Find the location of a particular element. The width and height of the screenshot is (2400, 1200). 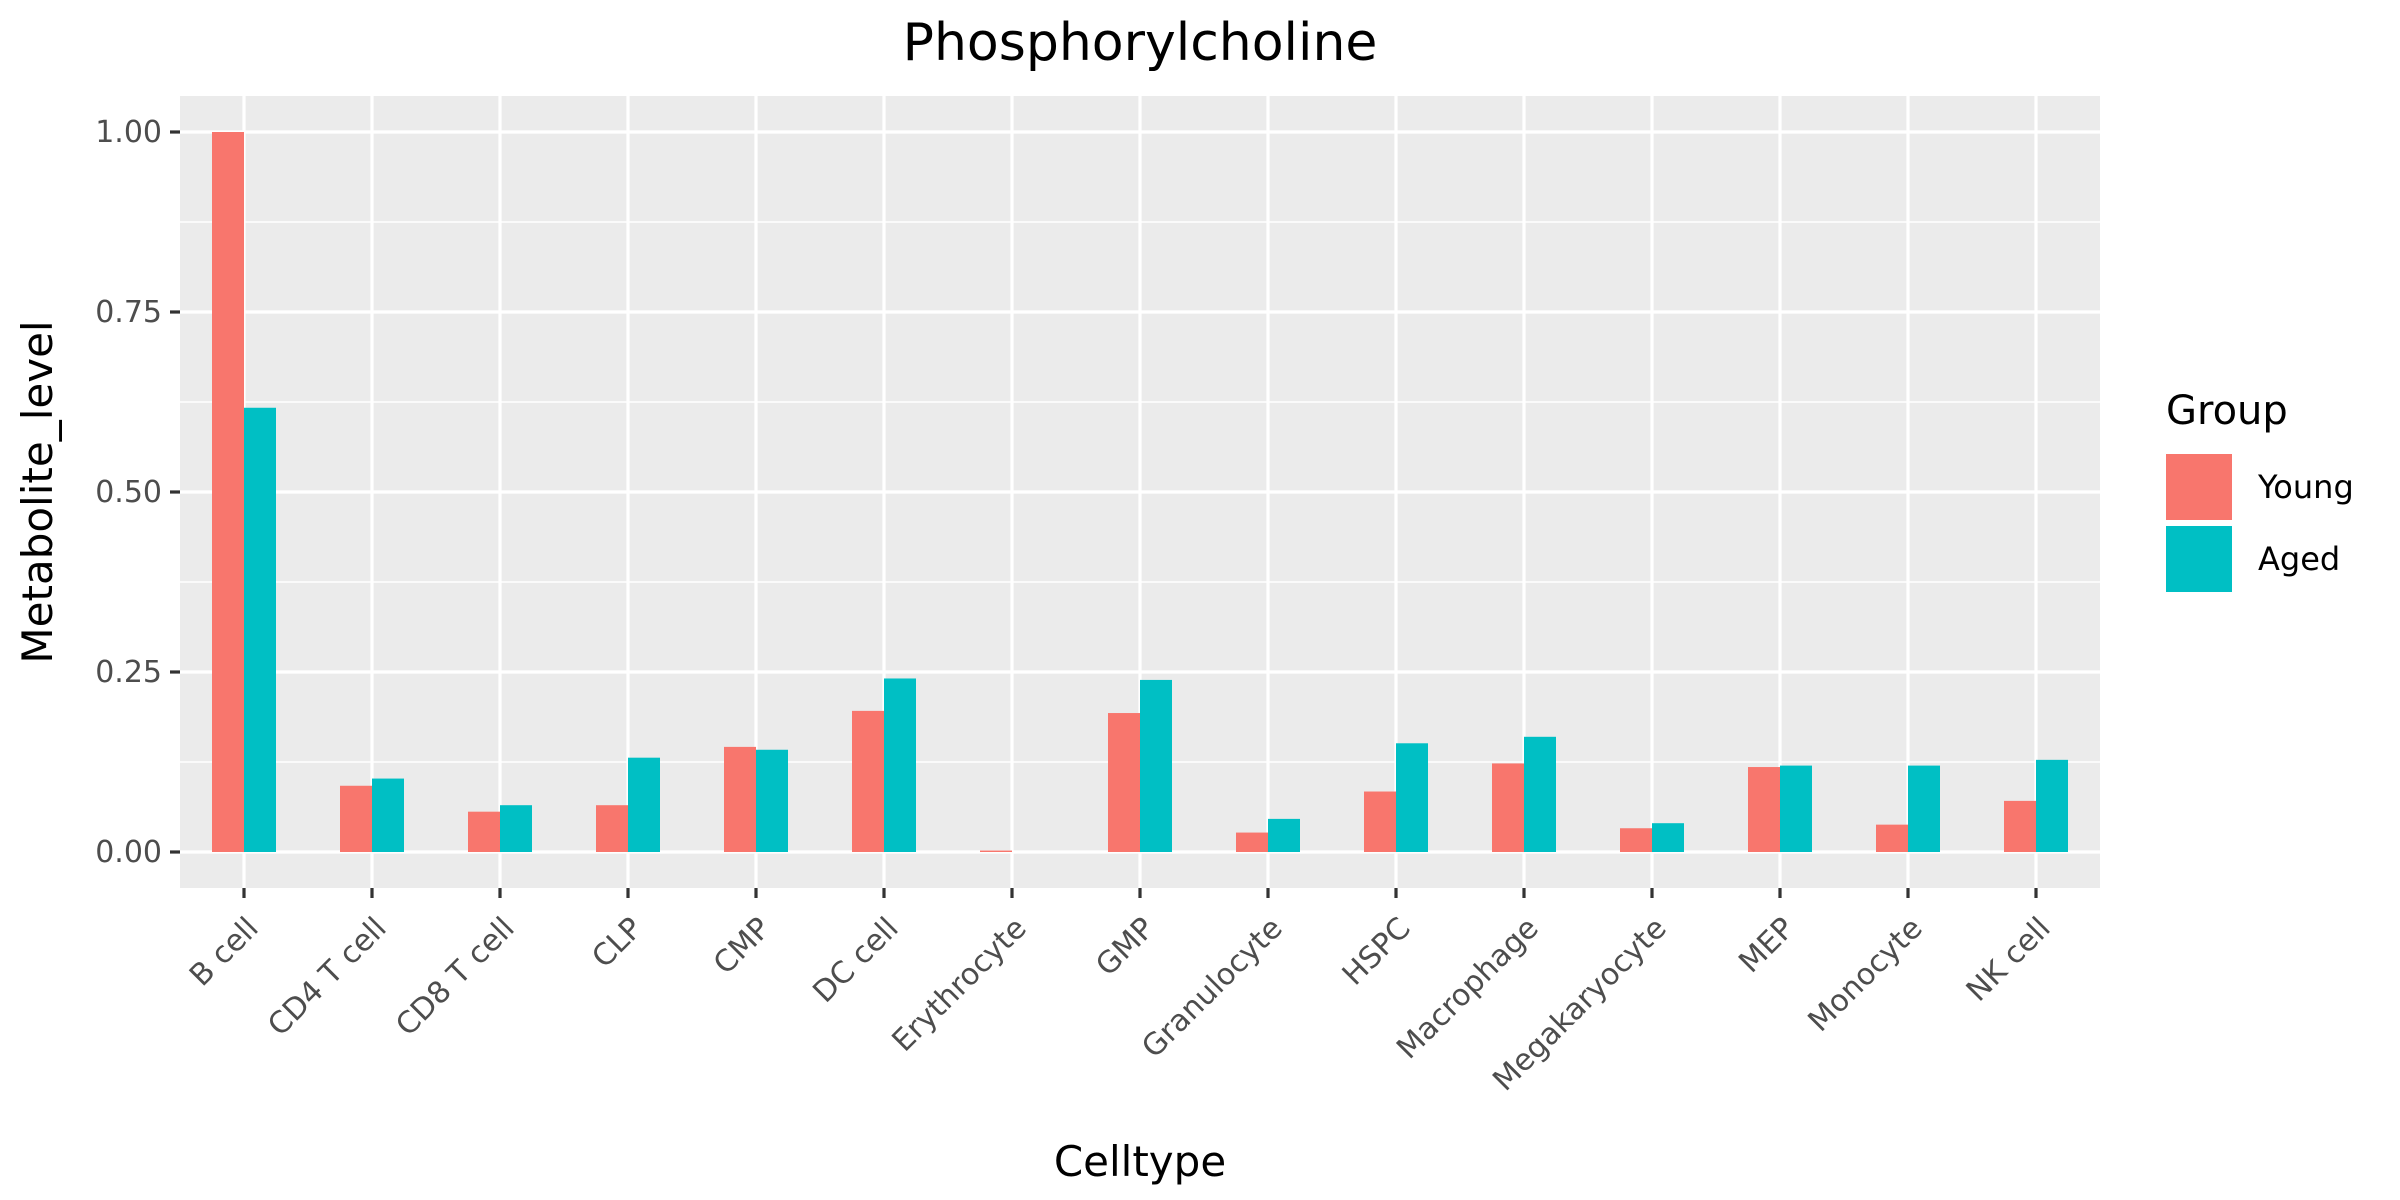

x-tick-label: B cell is located at coordinates (224, 952).